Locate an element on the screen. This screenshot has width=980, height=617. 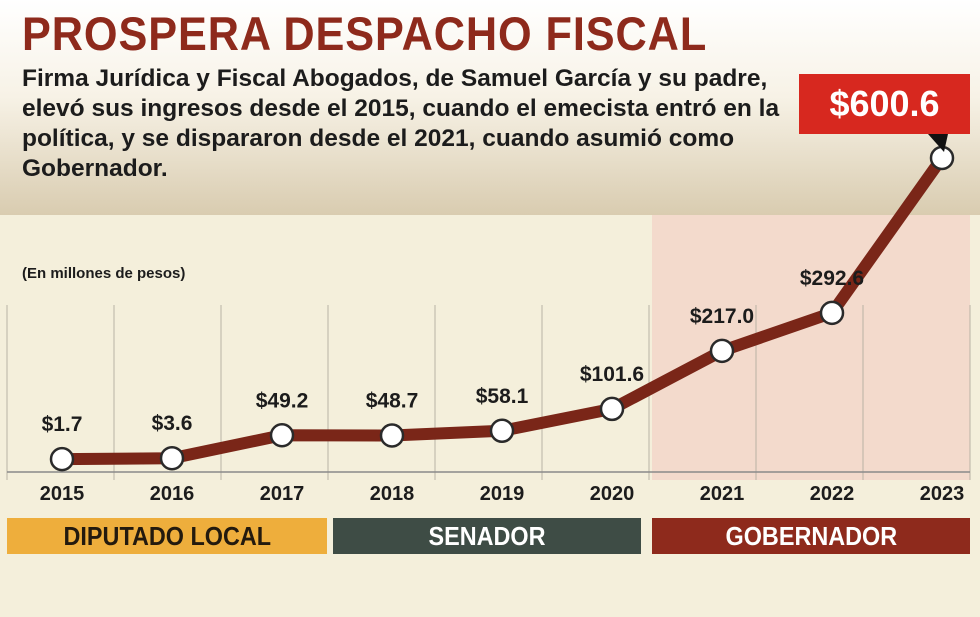
data-label-2020: $101.6 is located at coordinates (612, 374).